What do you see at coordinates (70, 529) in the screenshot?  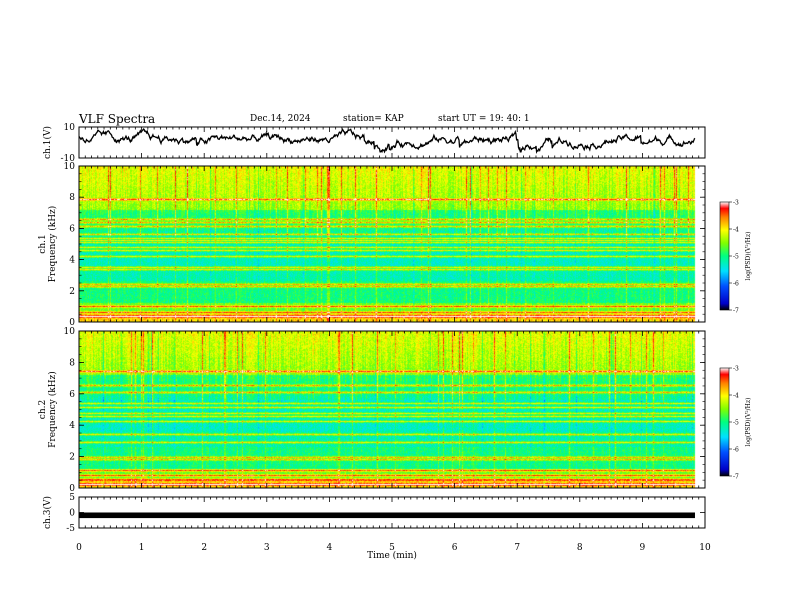 I see `y-tick-label: -5` at bounding box center [70, 529].